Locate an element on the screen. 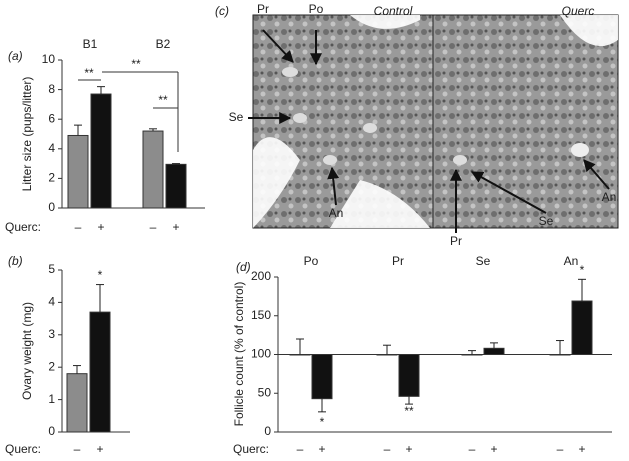 The height and width of the screenshot is (461, 629). y-tick-label: 5 is located at coordinates (51, 269).